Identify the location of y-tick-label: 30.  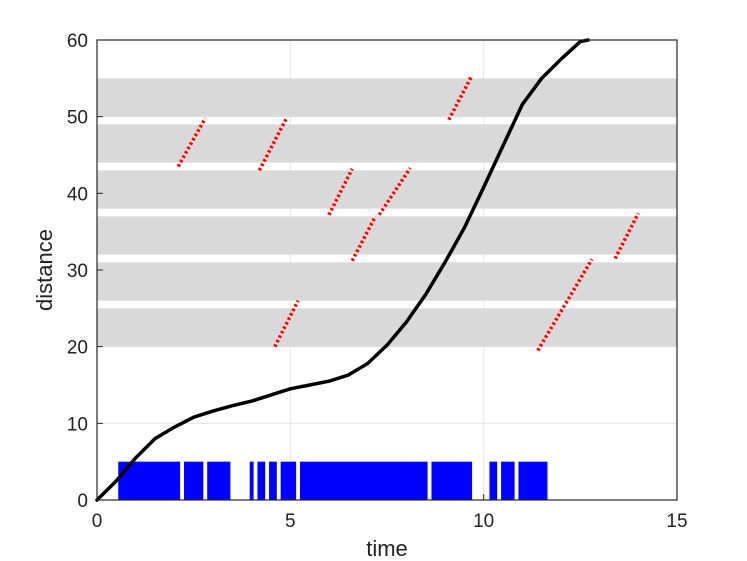
(77, 271).